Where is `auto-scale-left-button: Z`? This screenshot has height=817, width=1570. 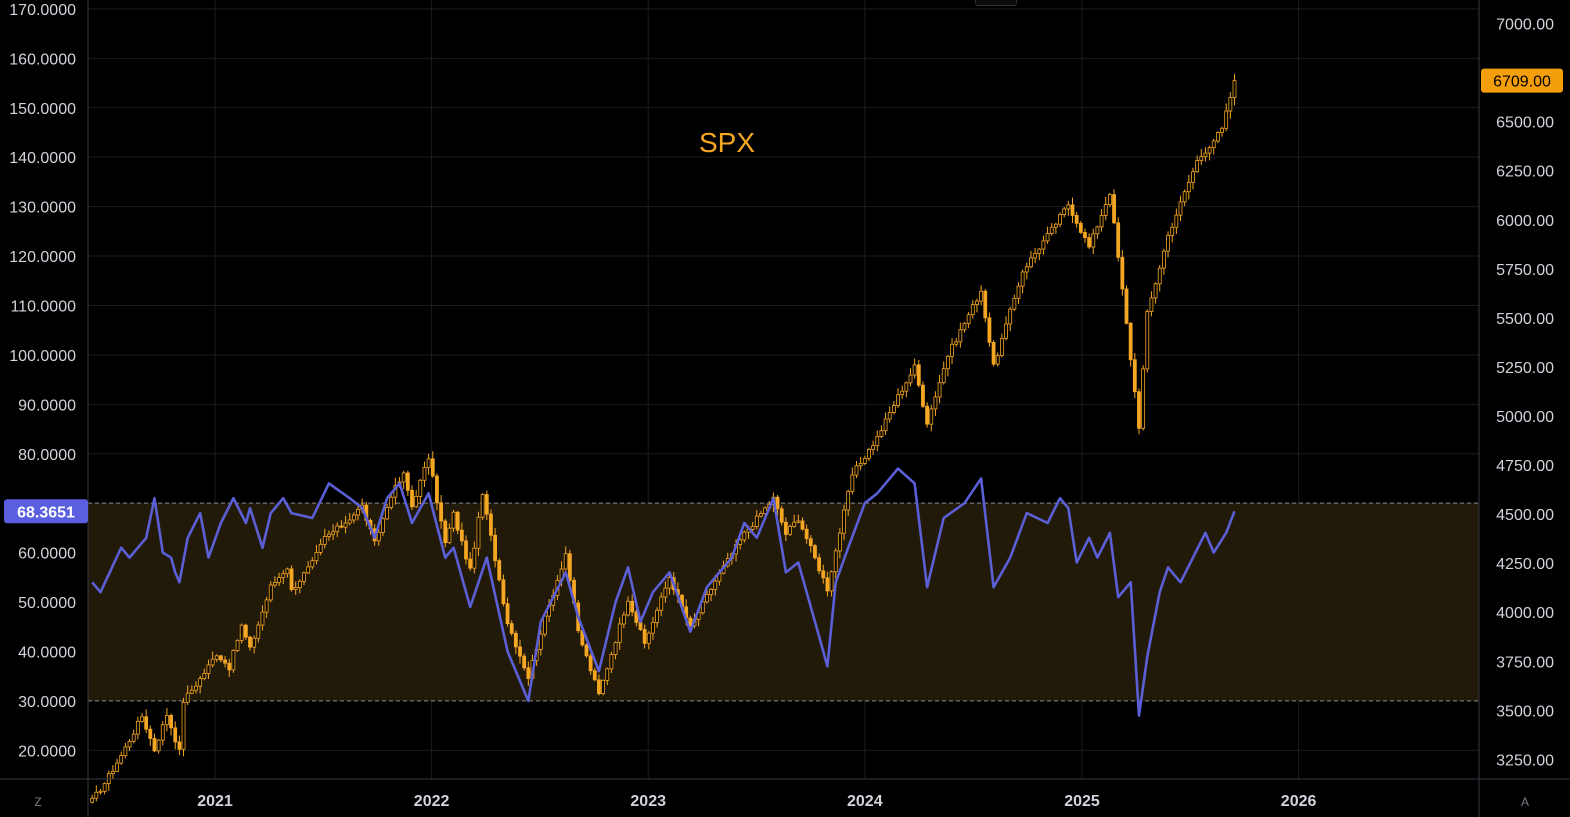 auto-scale-left-button: Z is located at coordinates (38, 802).